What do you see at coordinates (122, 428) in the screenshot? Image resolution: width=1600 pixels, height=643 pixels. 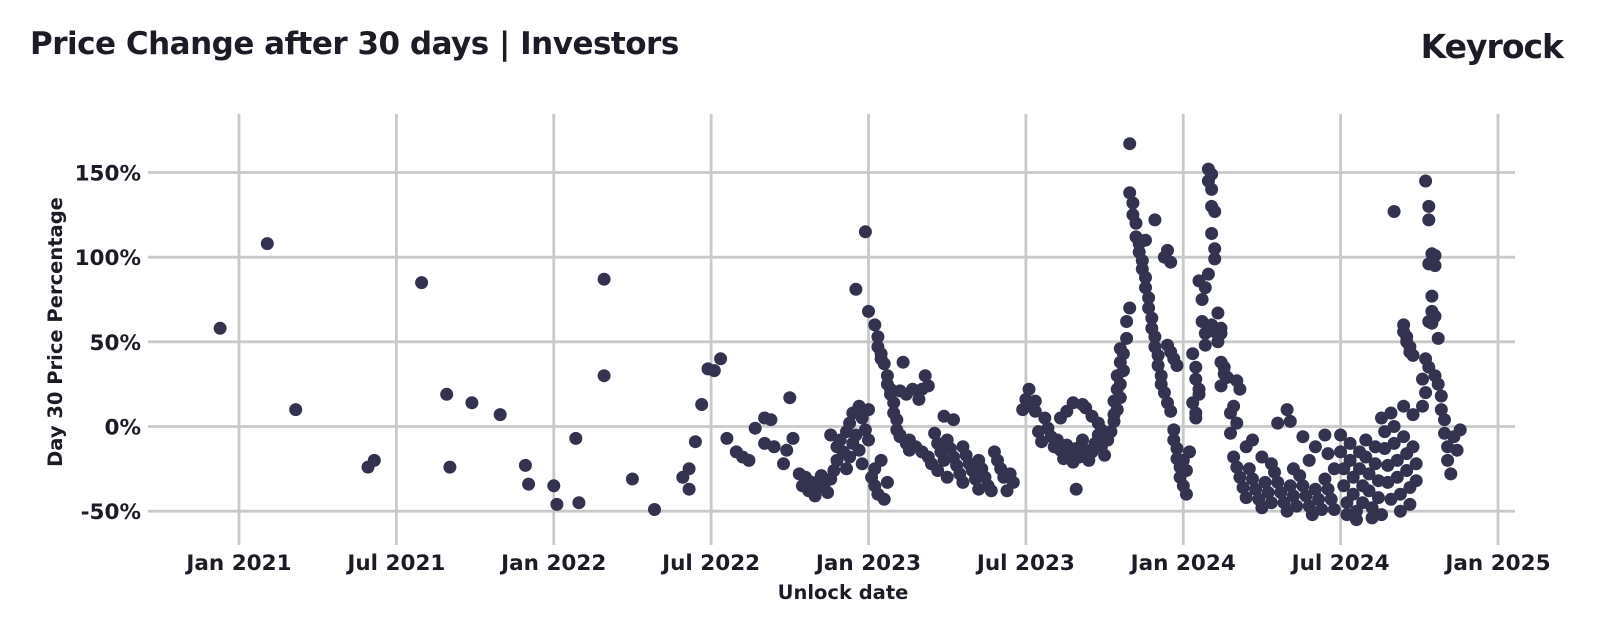 I see `y-tick-label: 0%` at bounding box center [122, 428].